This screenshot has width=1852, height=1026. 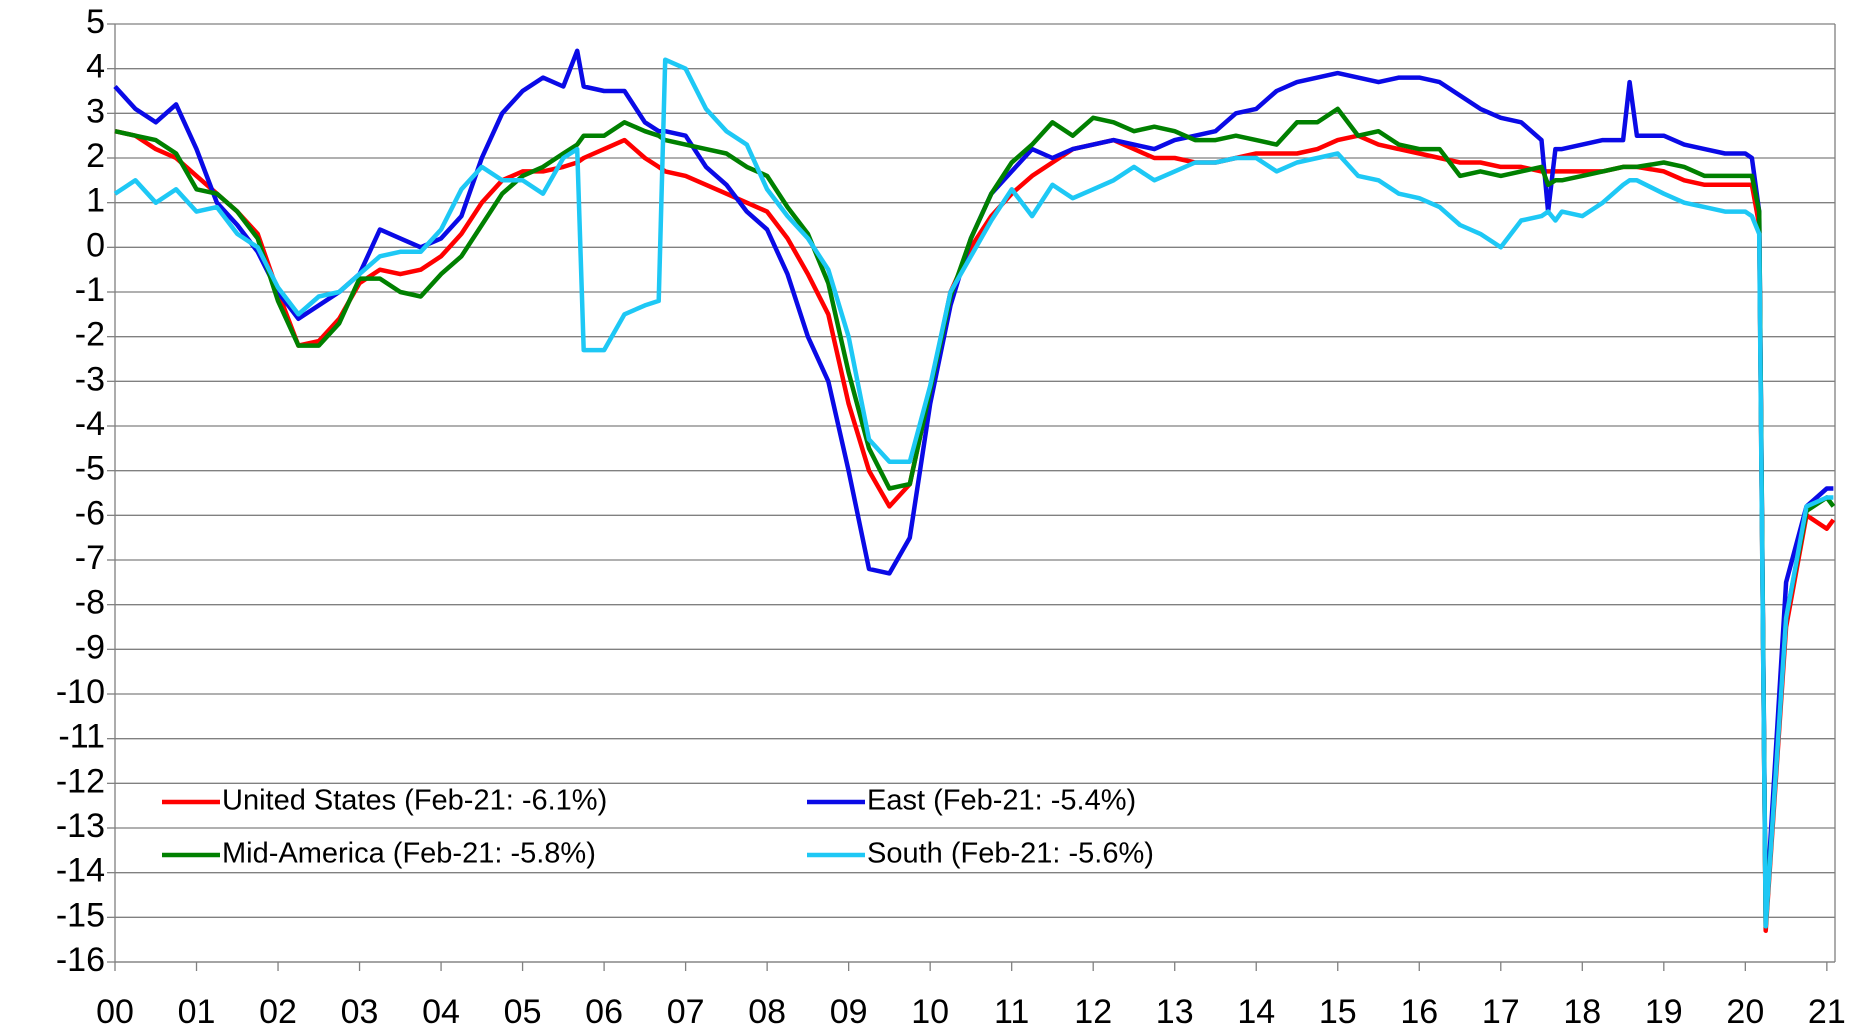 I want to click on x-tick-label: 18, so click(x=1582, y=1009).